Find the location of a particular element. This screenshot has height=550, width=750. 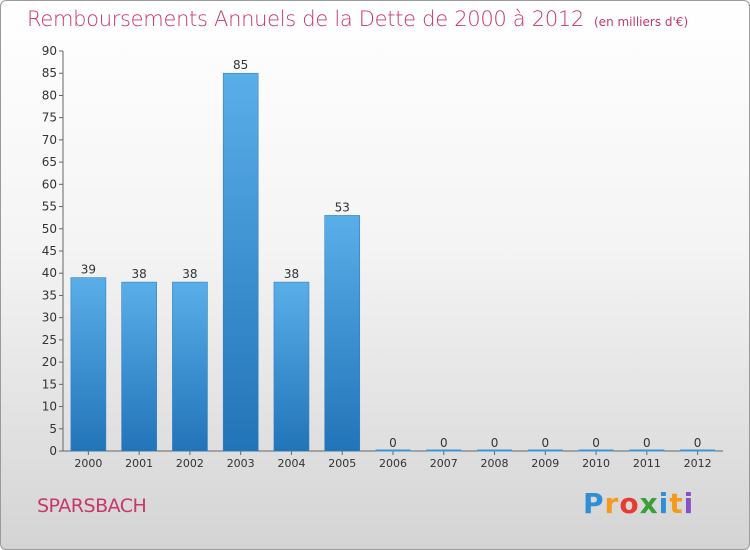

x-tick-label: 2005 is located at coordinates (342, 463).